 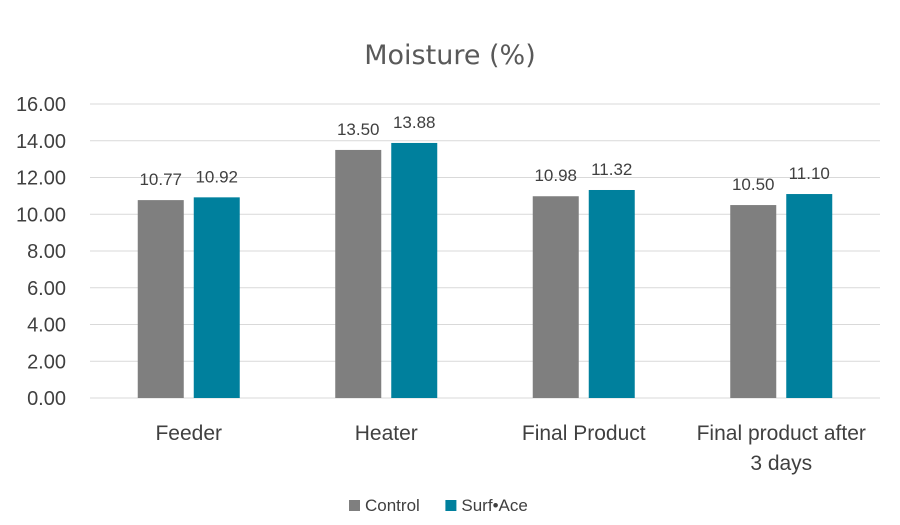 What do you see at coordinates (46, 399) in the screenshot?
I see `y-tick-label: 0.00` at bounding box center [46, 399].